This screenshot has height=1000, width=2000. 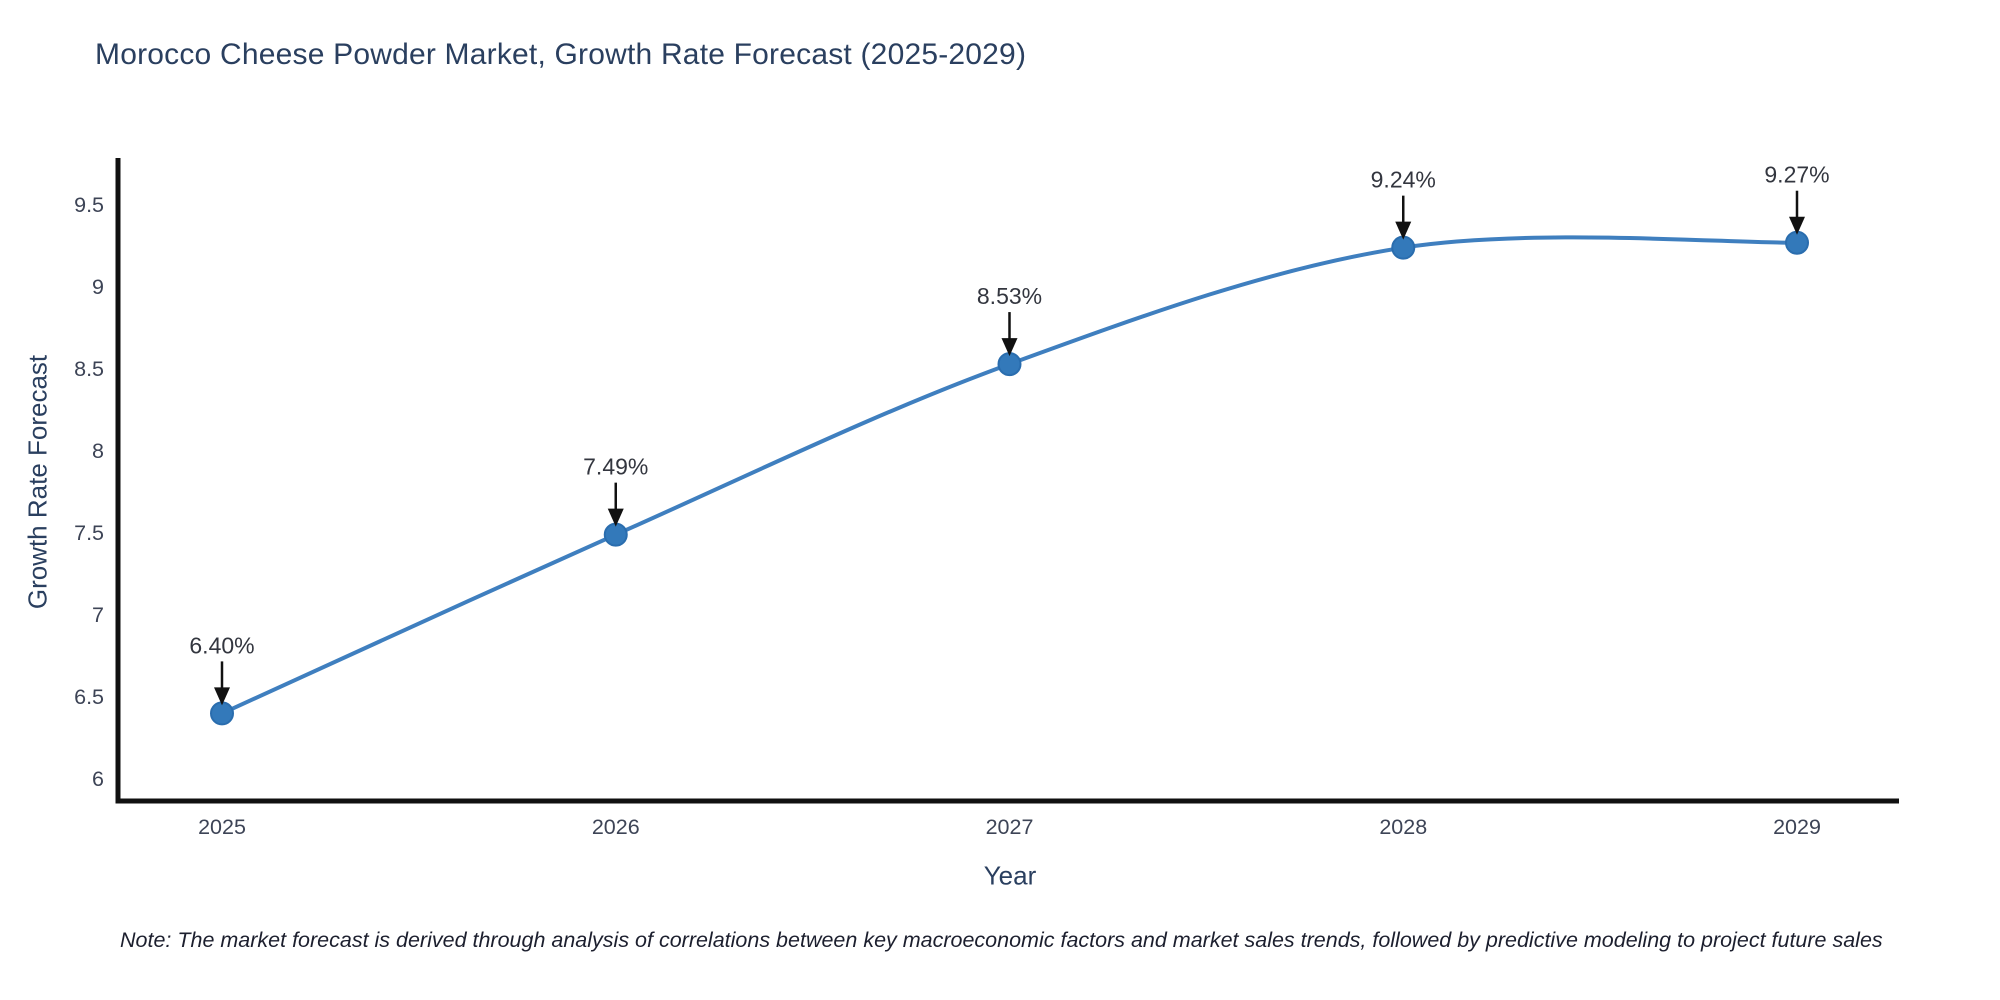 I want to click on y-tick-label: 7.5, so click(x=89, y=533).